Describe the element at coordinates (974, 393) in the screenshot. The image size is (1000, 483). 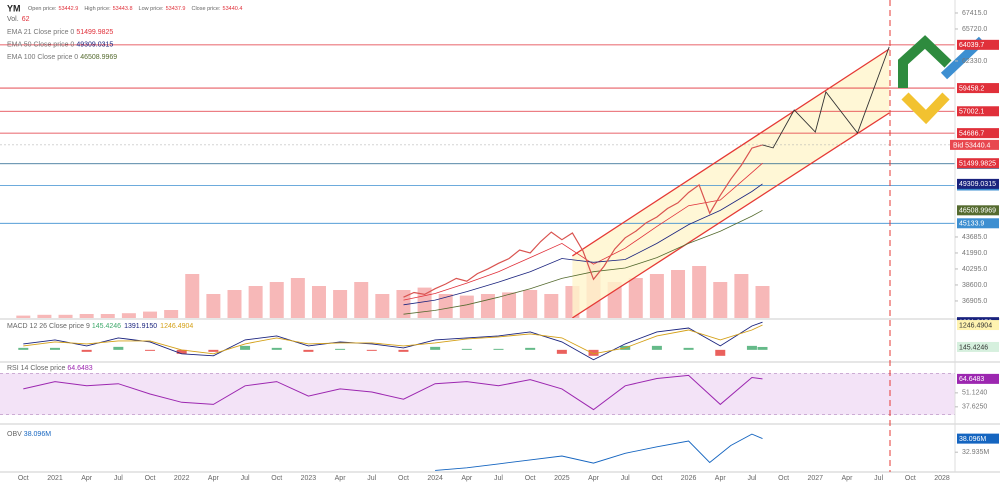
I see `y-tick-label: 51.1240` at that location.